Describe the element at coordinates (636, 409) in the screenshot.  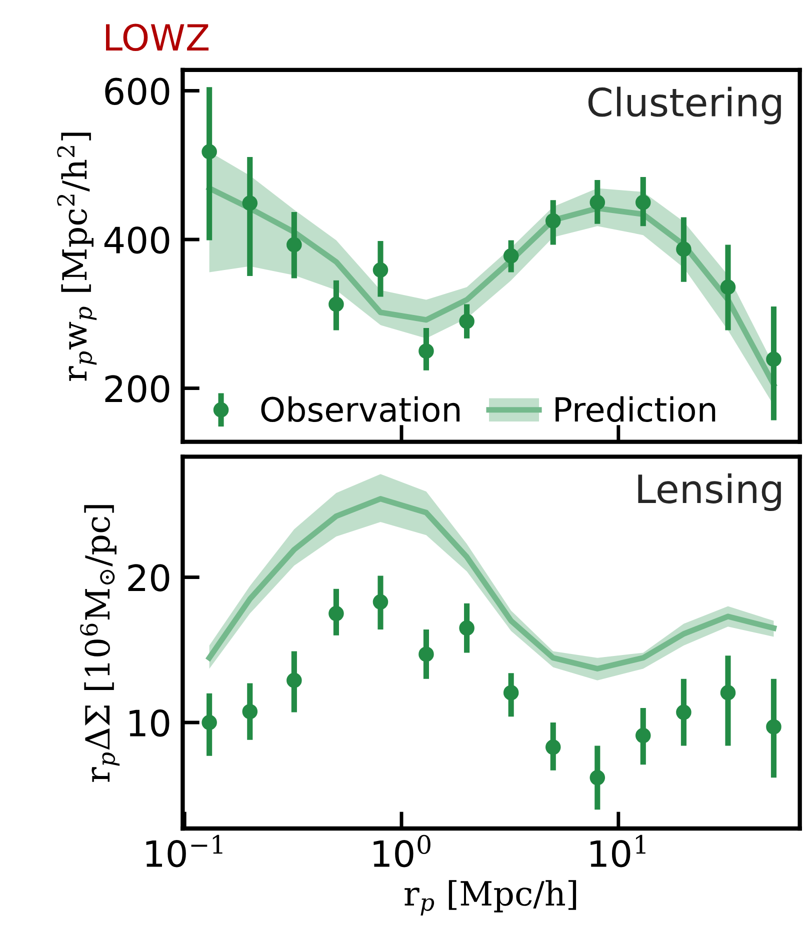
I see `legend-label: Prediction` at that location.